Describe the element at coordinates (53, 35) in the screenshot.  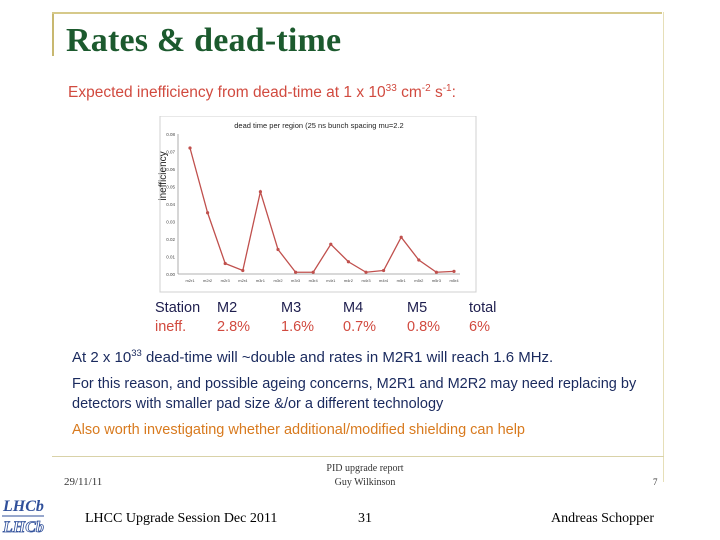
I see `slide-left-rule` at that location.